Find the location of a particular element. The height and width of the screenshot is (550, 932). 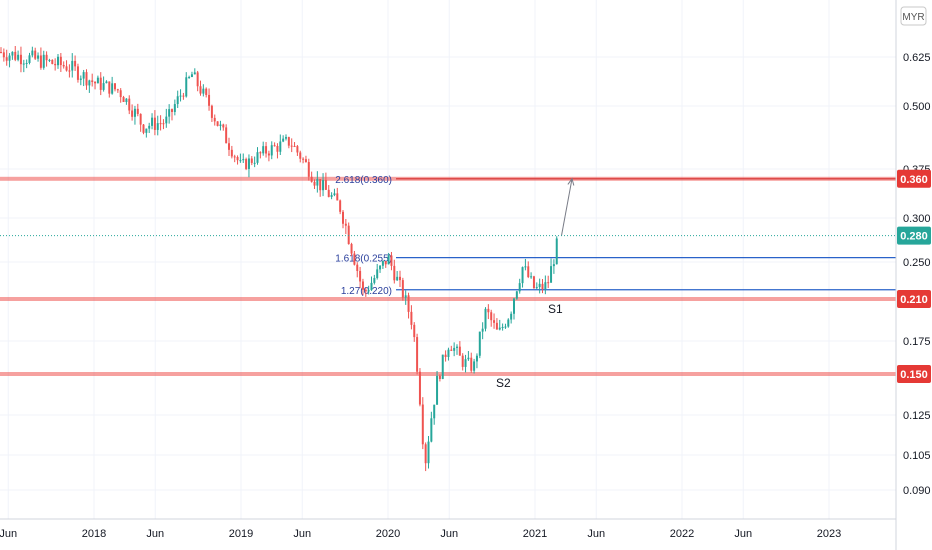

price-badges: 0.360 0.280 0.210 0.150 is located at coordinates (914, 276).